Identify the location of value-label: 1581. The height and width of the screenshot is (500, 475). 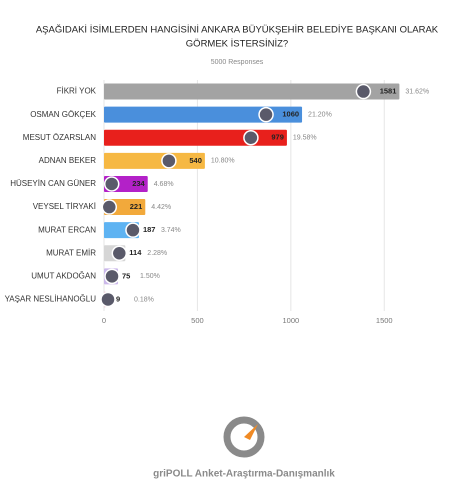
(388, 91).